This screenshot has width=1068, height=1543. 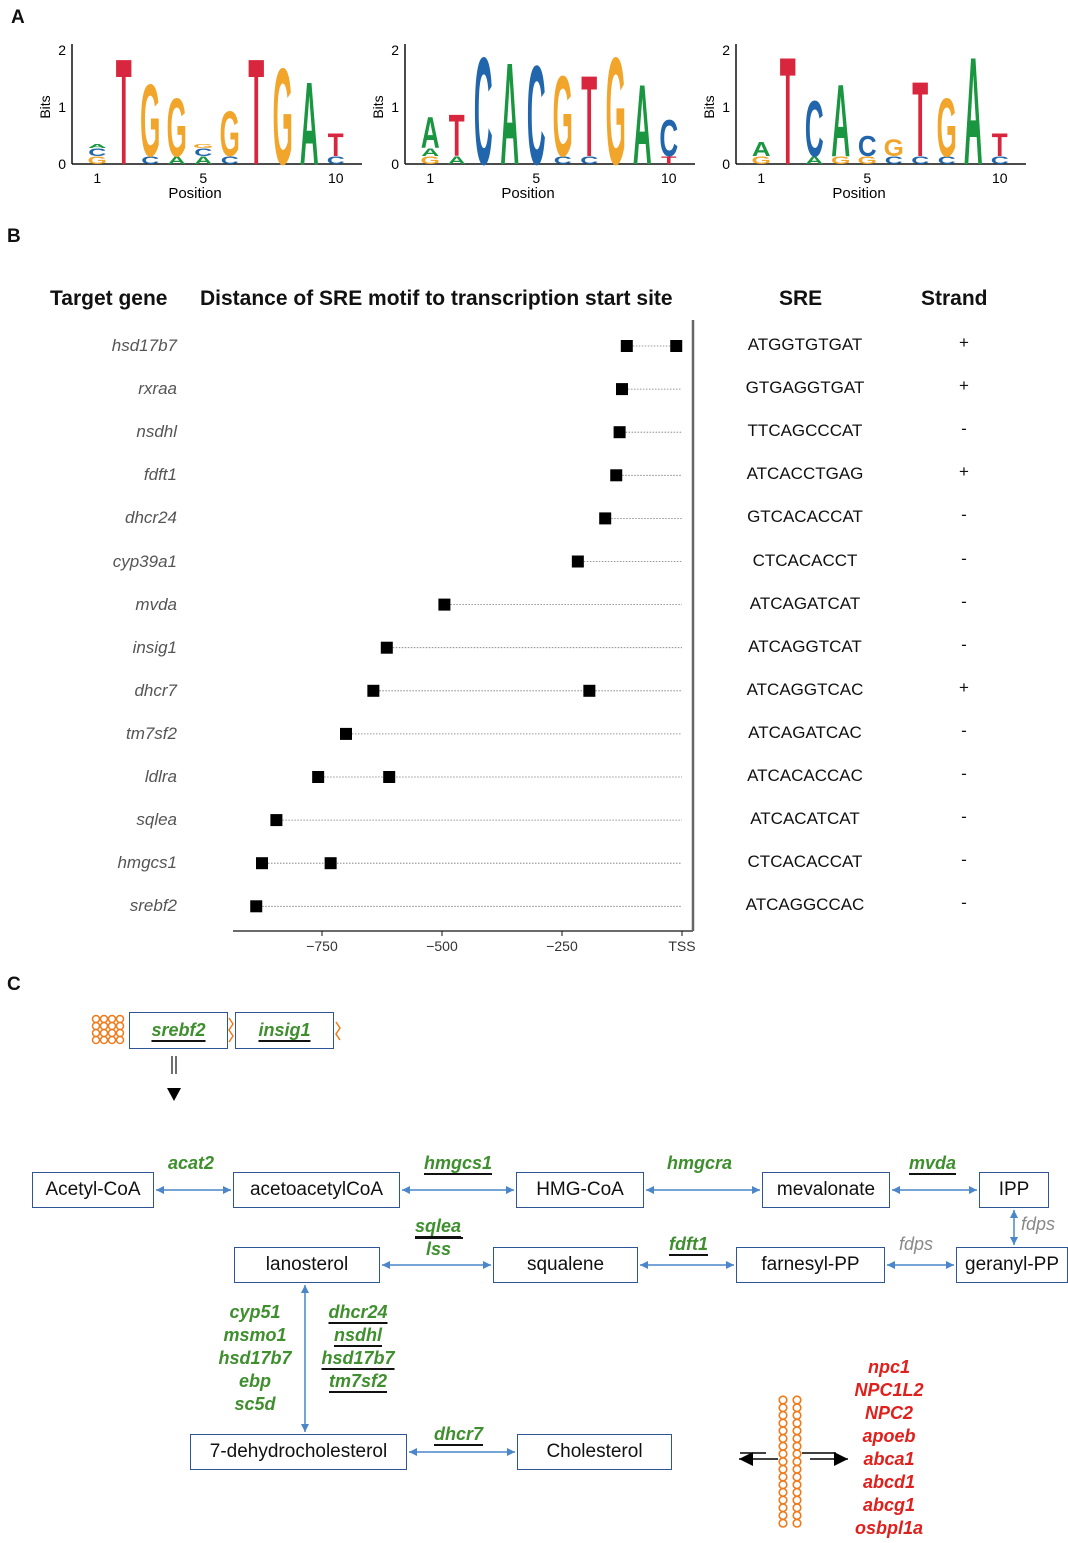 I want to click on gene-label: dhcr24, so click(x=151, y=518).